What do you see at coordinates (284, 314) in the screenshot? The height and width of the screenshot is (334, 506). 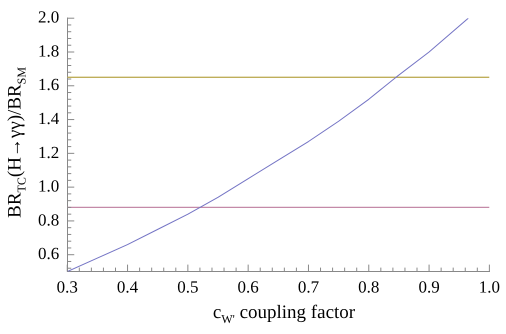 I see `x-axis-title: c$_{W'}$ coupling factor` at bounding box center [284, 314].